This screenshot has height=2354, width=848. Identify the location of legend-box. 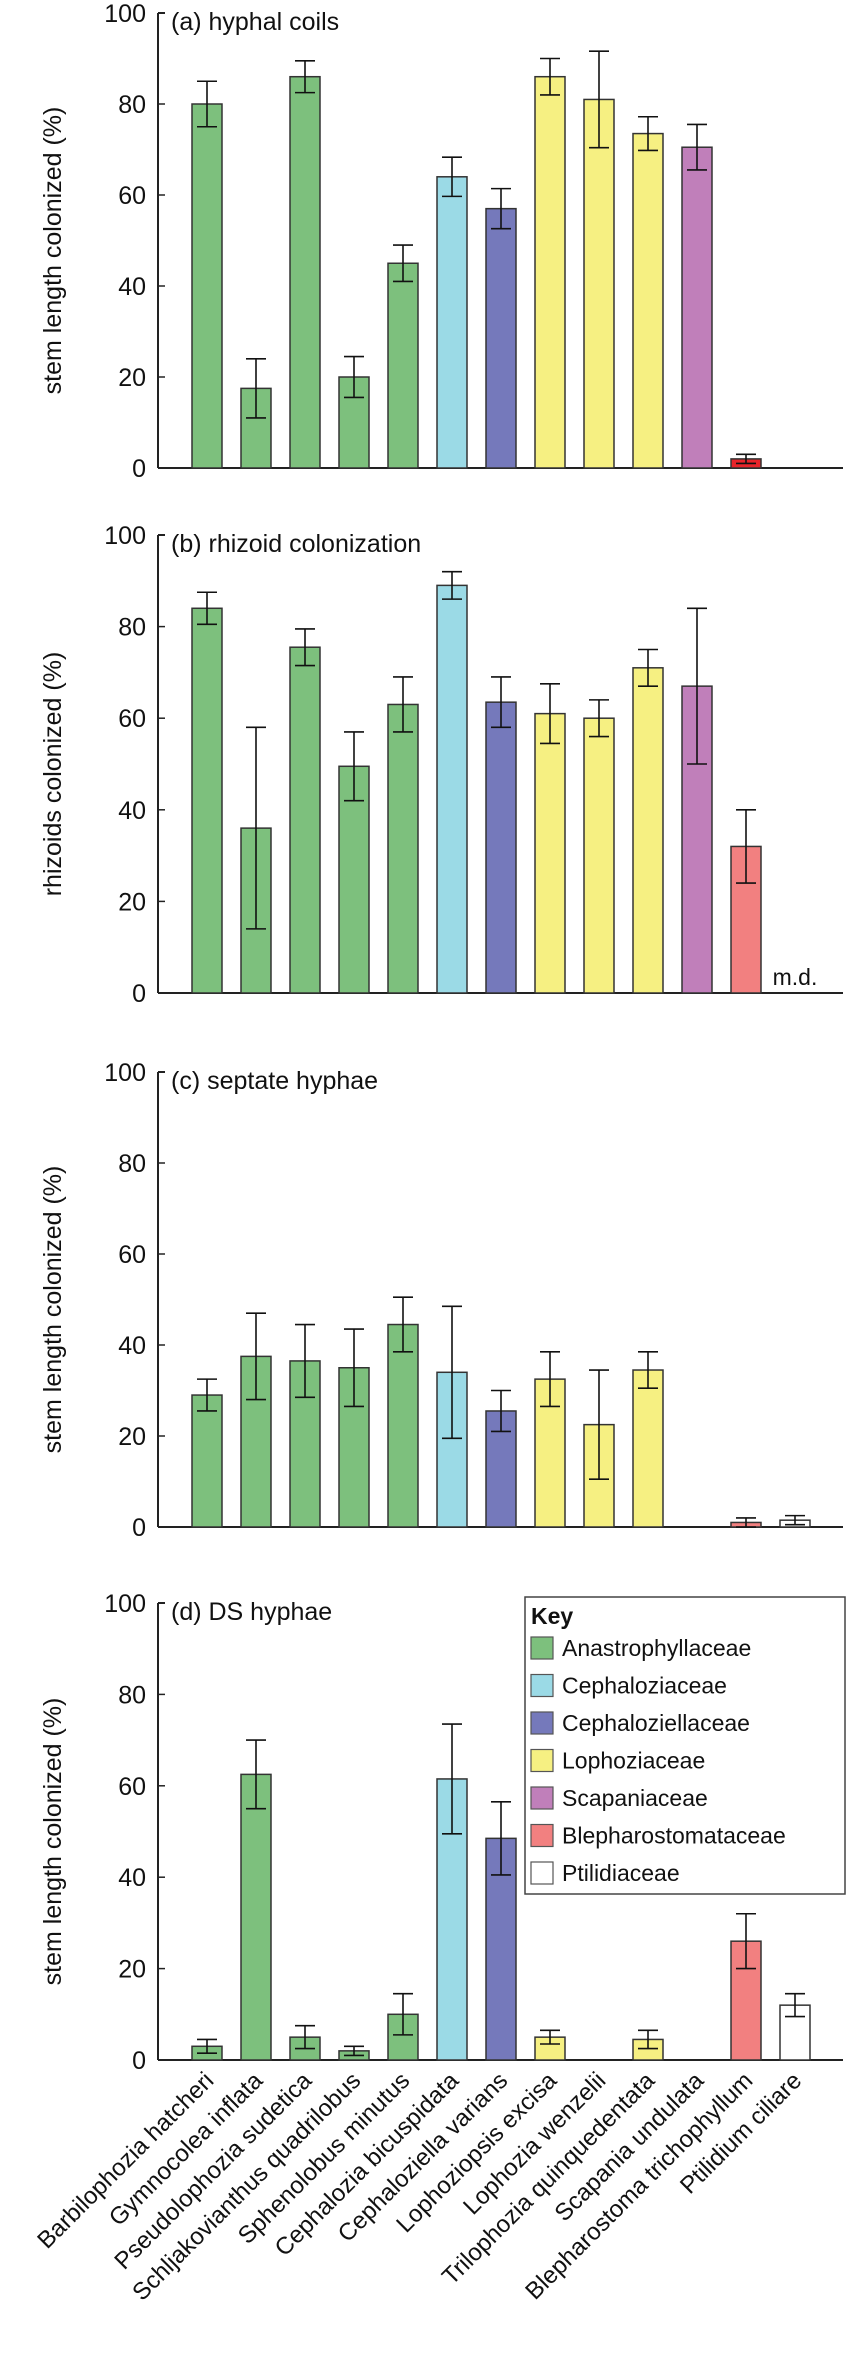
(685, 1745).